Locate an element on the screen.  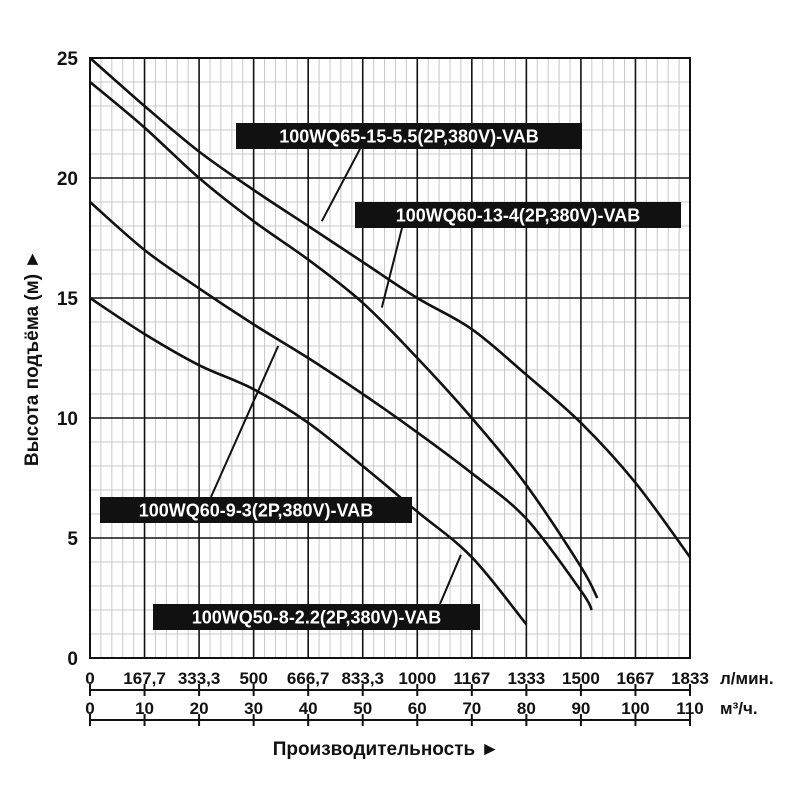
m3h-tick-label: 70 is located at coordinates (471, 708).